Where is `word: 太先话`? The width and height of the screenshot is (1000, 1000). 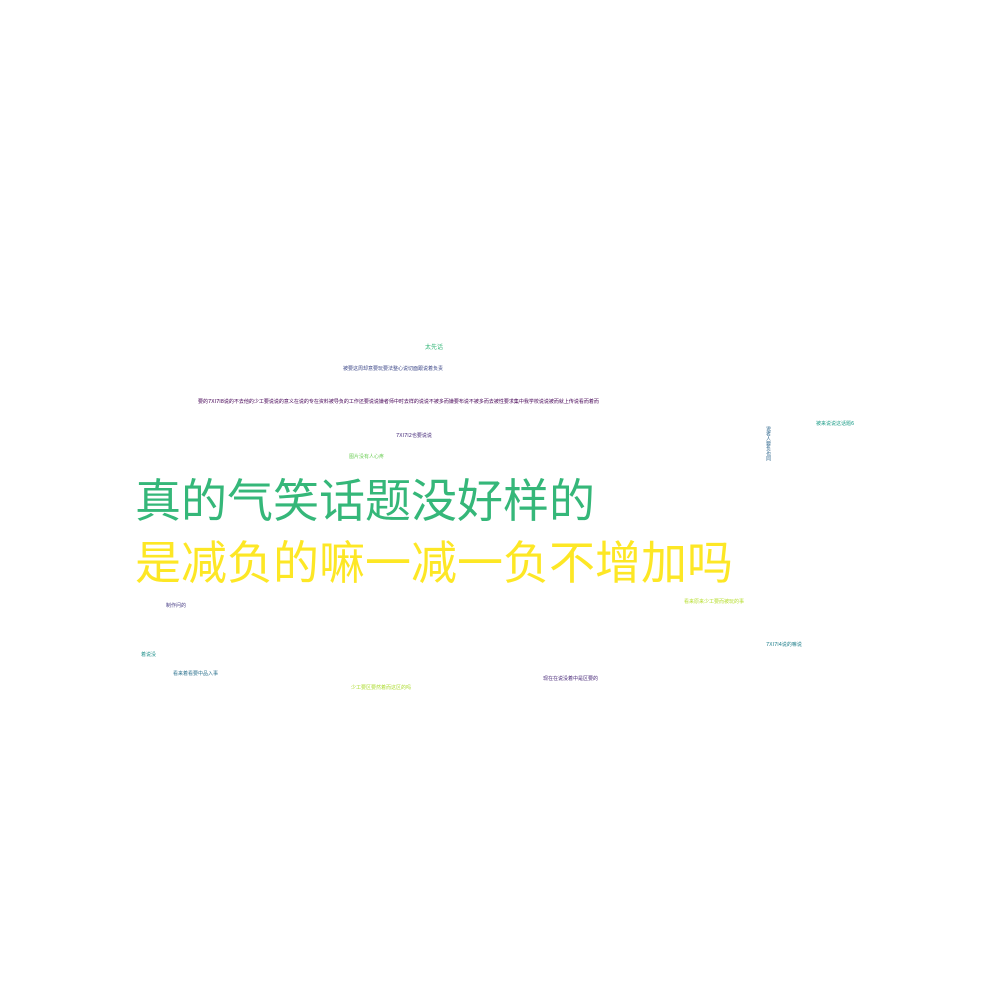
word: 太先话 is located at coordinates (434, 347).